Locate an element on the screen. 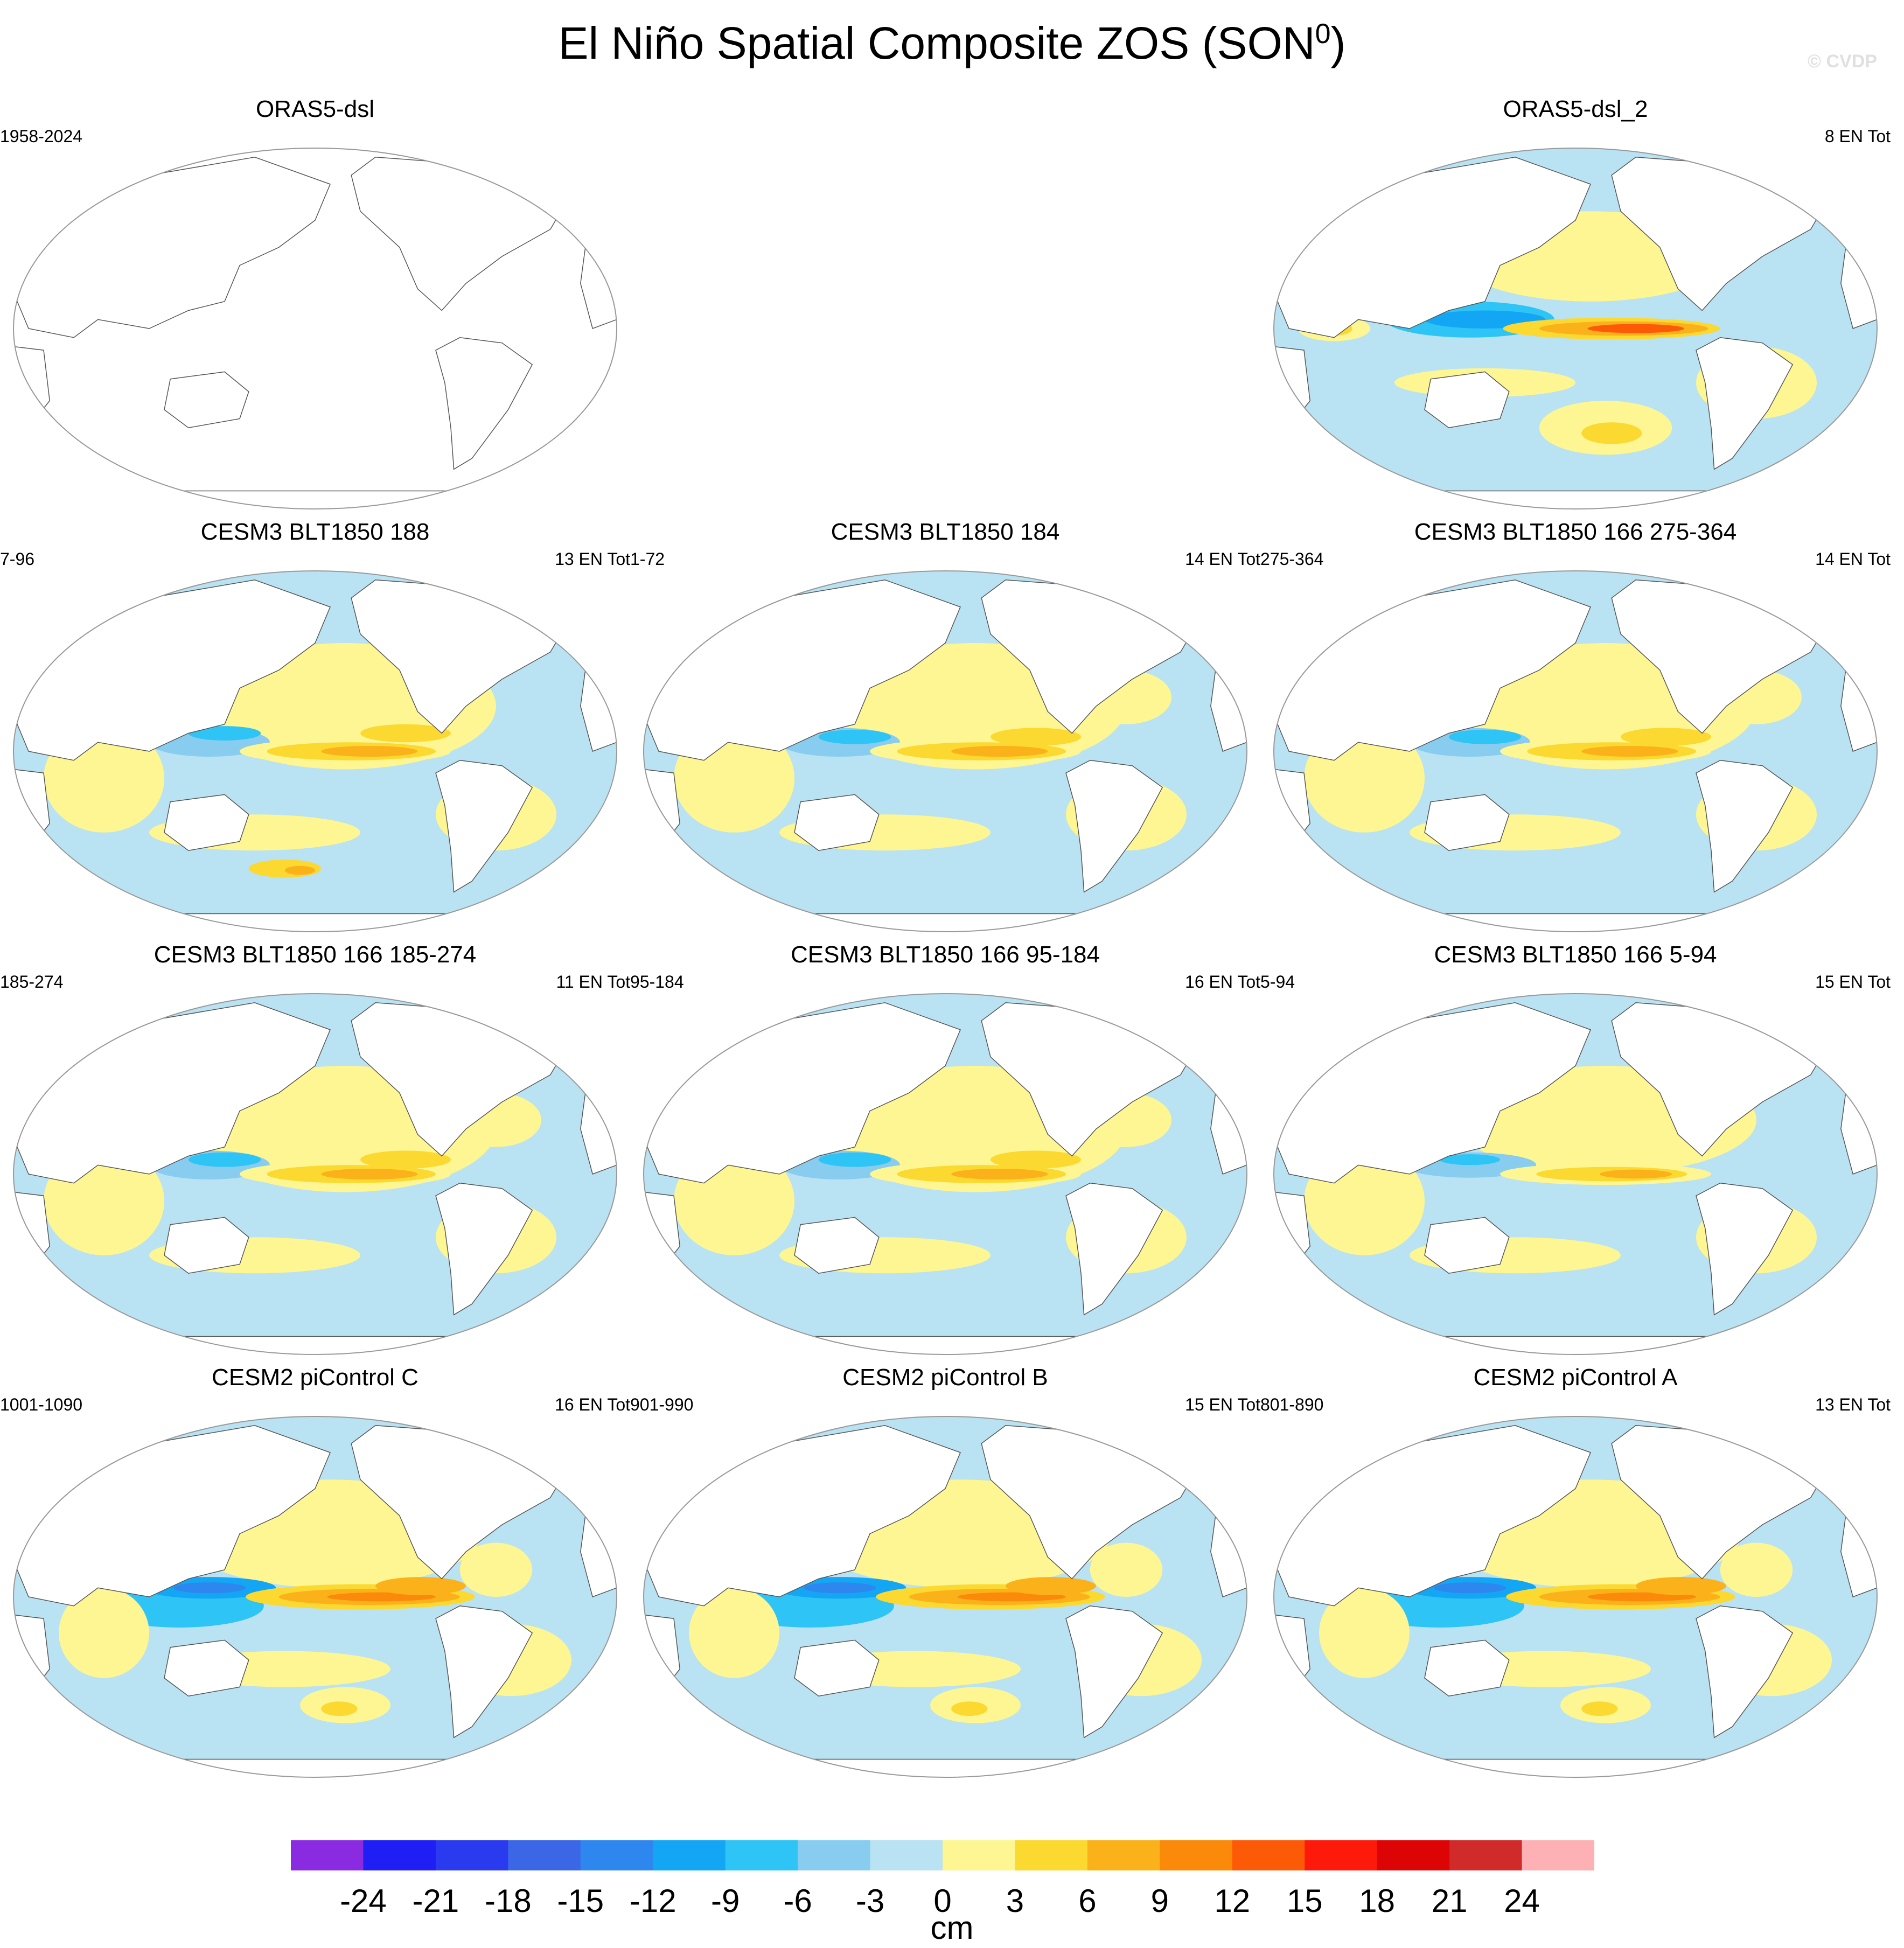 The height and width of the screenshot is (1948, 1904). colorbar-unit: cm is located at coordinates (952, 1928).